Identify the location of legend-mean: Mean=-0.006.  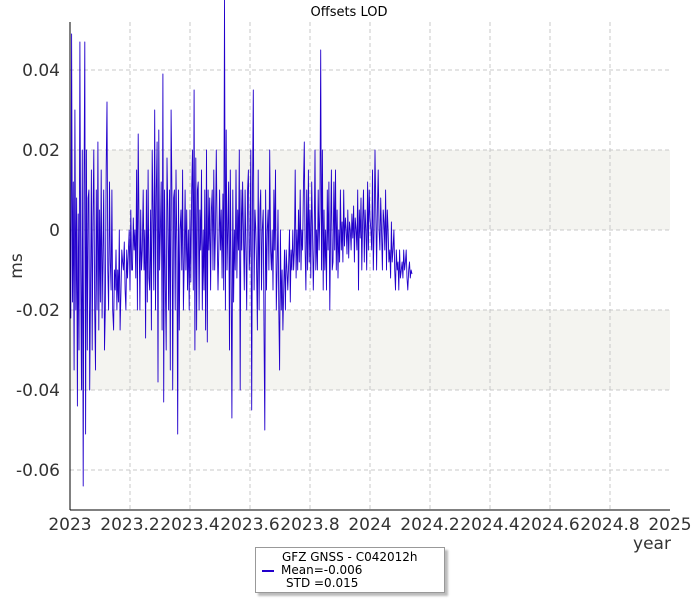
(322, 570).